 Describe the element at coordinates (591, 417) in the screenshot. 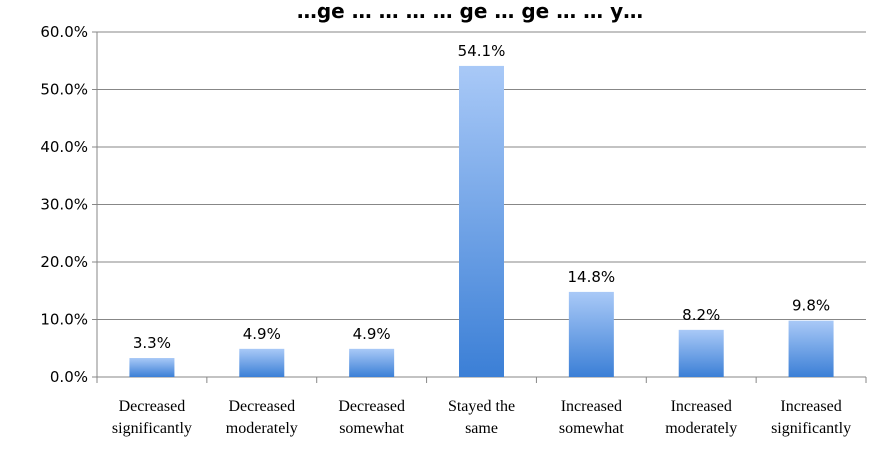

I see `x-tick-label: Increased somewhat` at that location.